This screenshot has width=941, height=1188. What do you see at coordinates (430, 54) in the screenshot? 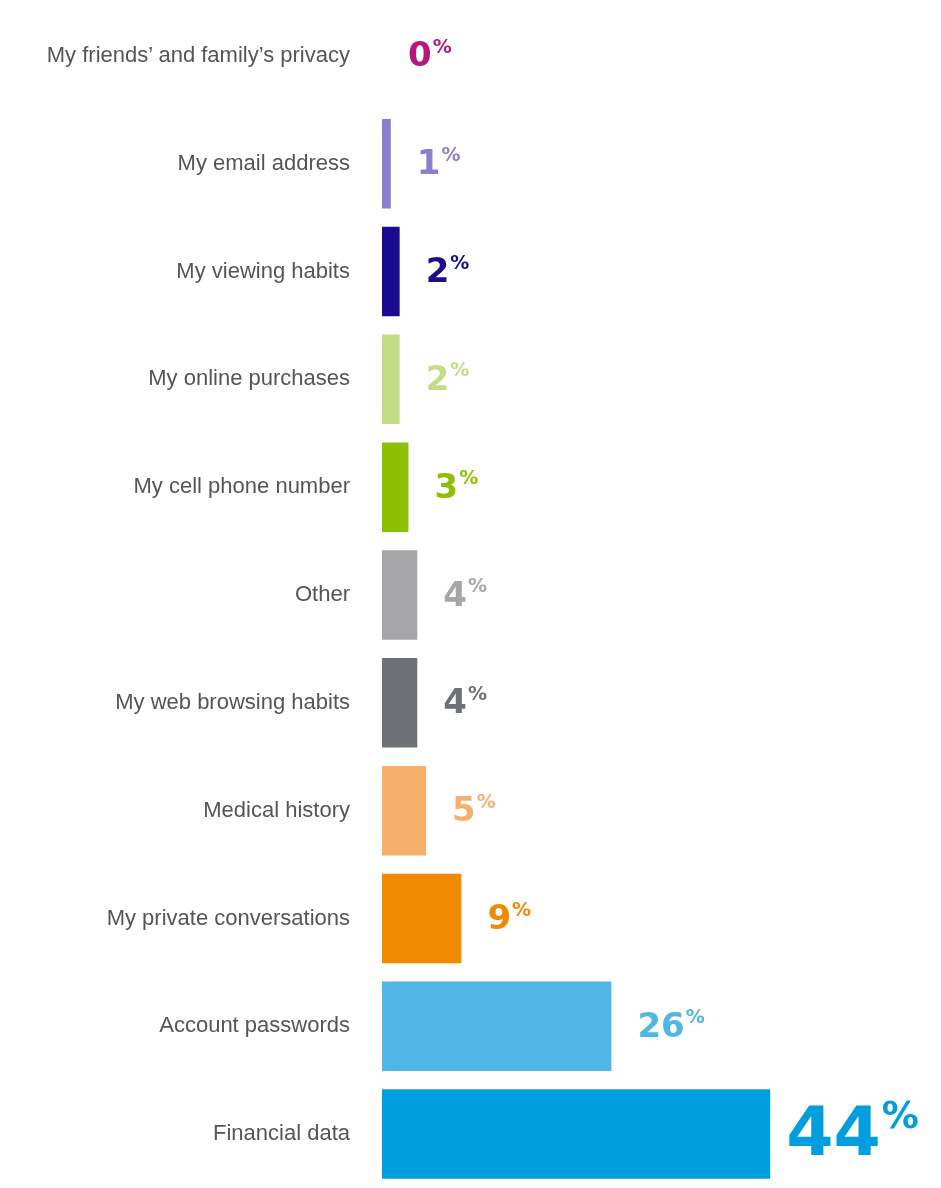
I see `data-label: 0%` at bounding box center [430, 54].